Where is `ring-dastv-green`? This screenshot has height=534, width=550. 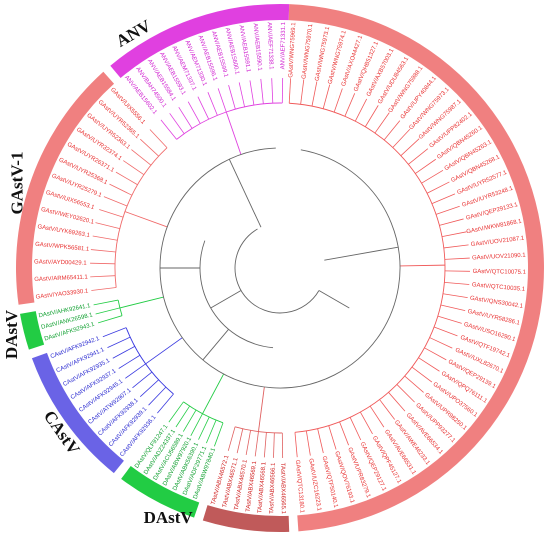 ring-dastv-green is located at coordinates (160, 492).